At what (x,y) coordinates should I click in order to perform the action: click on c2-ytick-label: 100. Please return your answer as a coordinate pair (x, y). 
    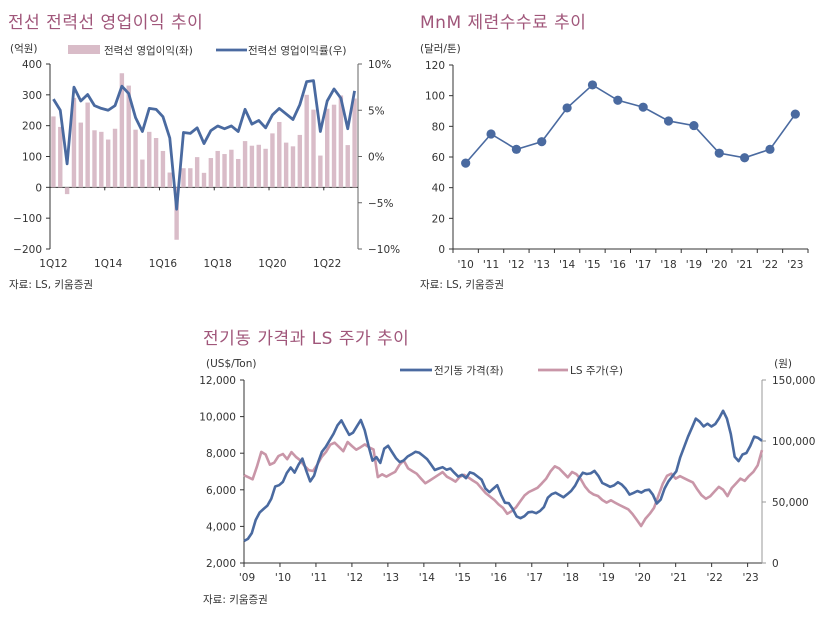
    Looking at the image, I should click on (435, 97).